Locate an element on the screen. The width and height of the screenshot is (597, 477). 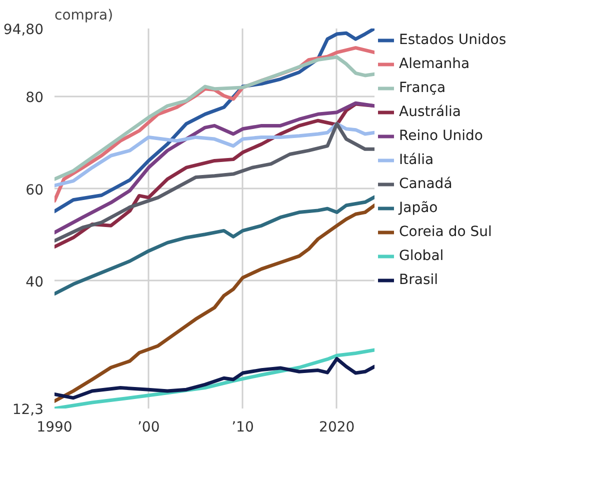
y-tick-label: 60 is located at coordinates (35, 190).